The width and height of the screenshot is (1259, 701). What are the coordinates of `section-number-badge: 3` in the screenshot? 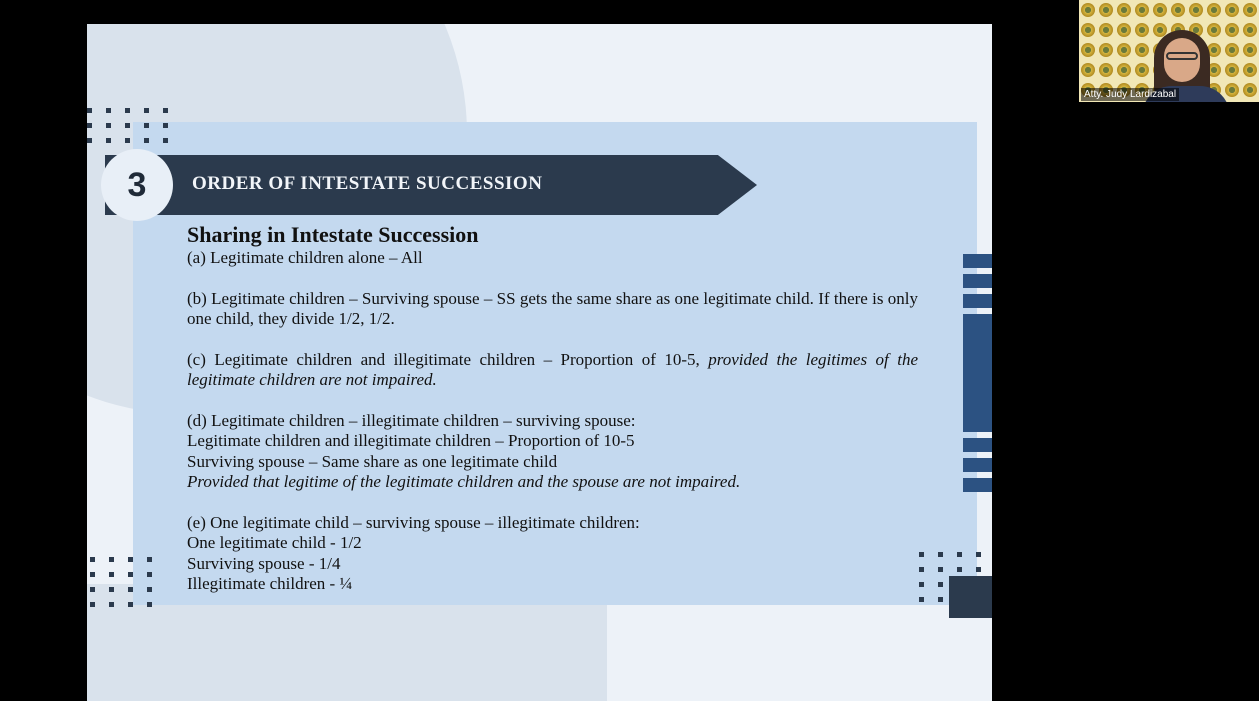 It's located at (137, 185).